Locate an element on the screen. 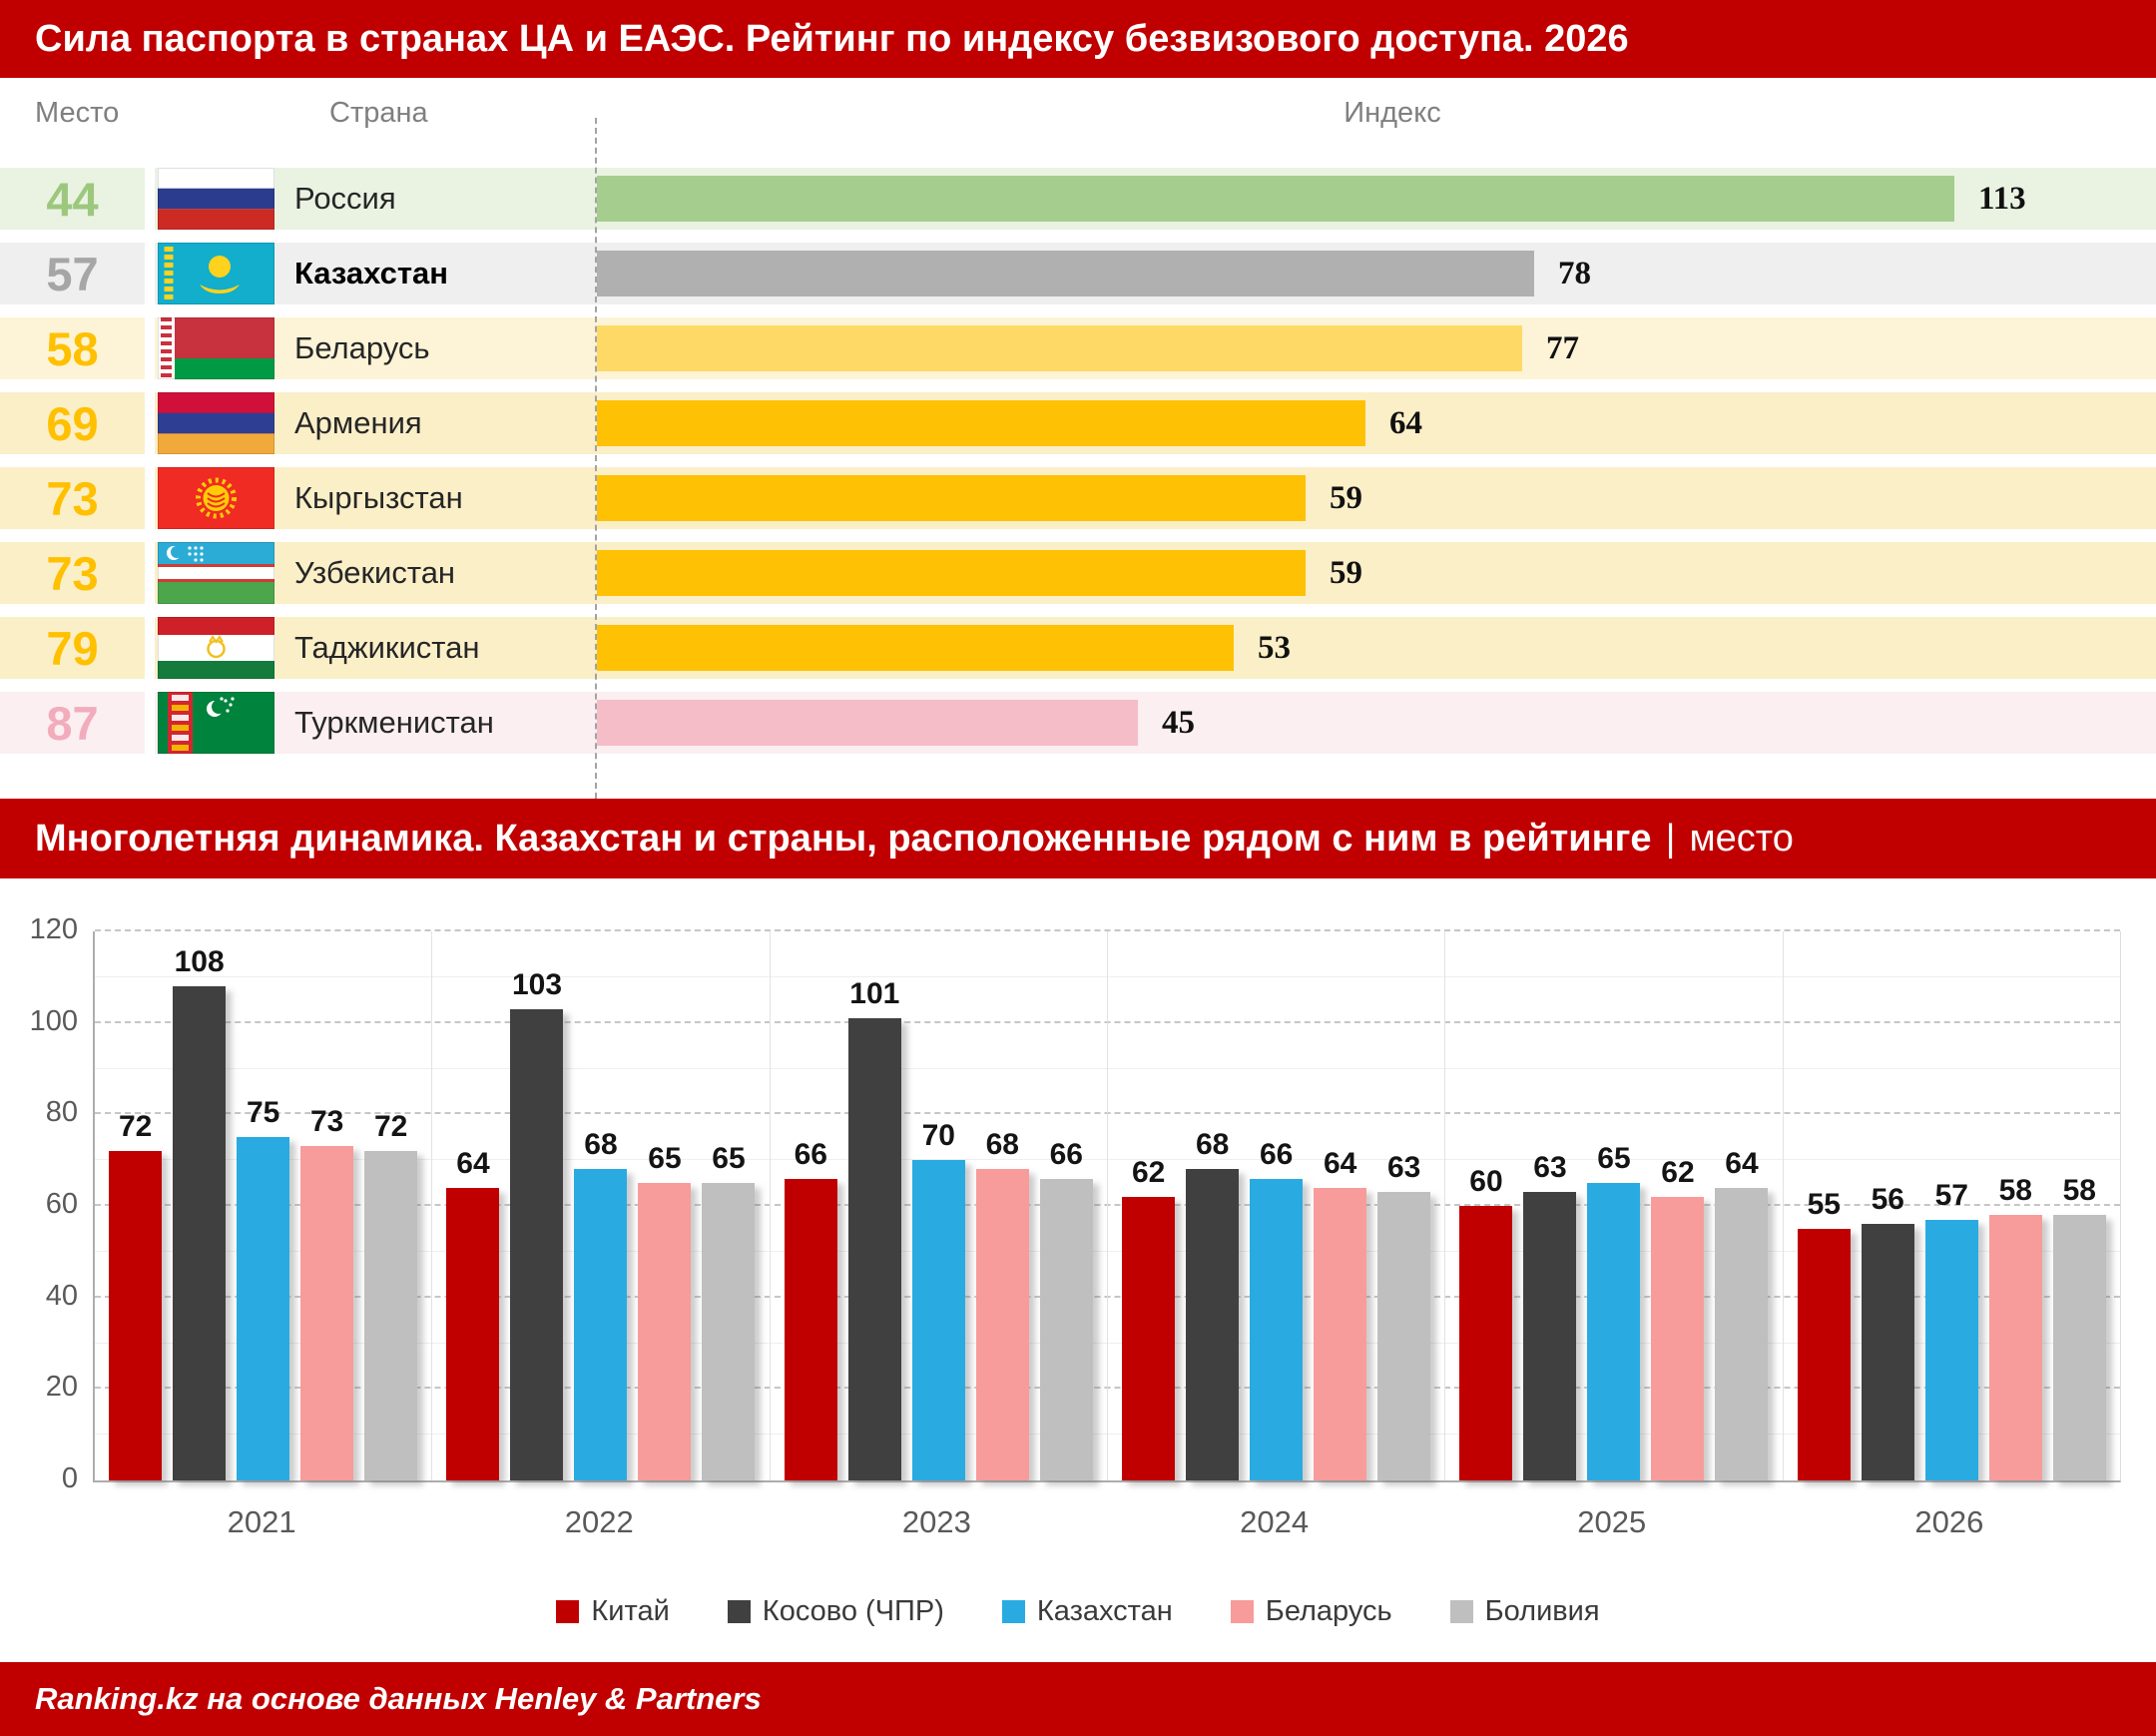 This screenshot has height=1736, width=2156. year-panel-2025: 60 63 65 62 64 is located at coordinates (1614, 1205).